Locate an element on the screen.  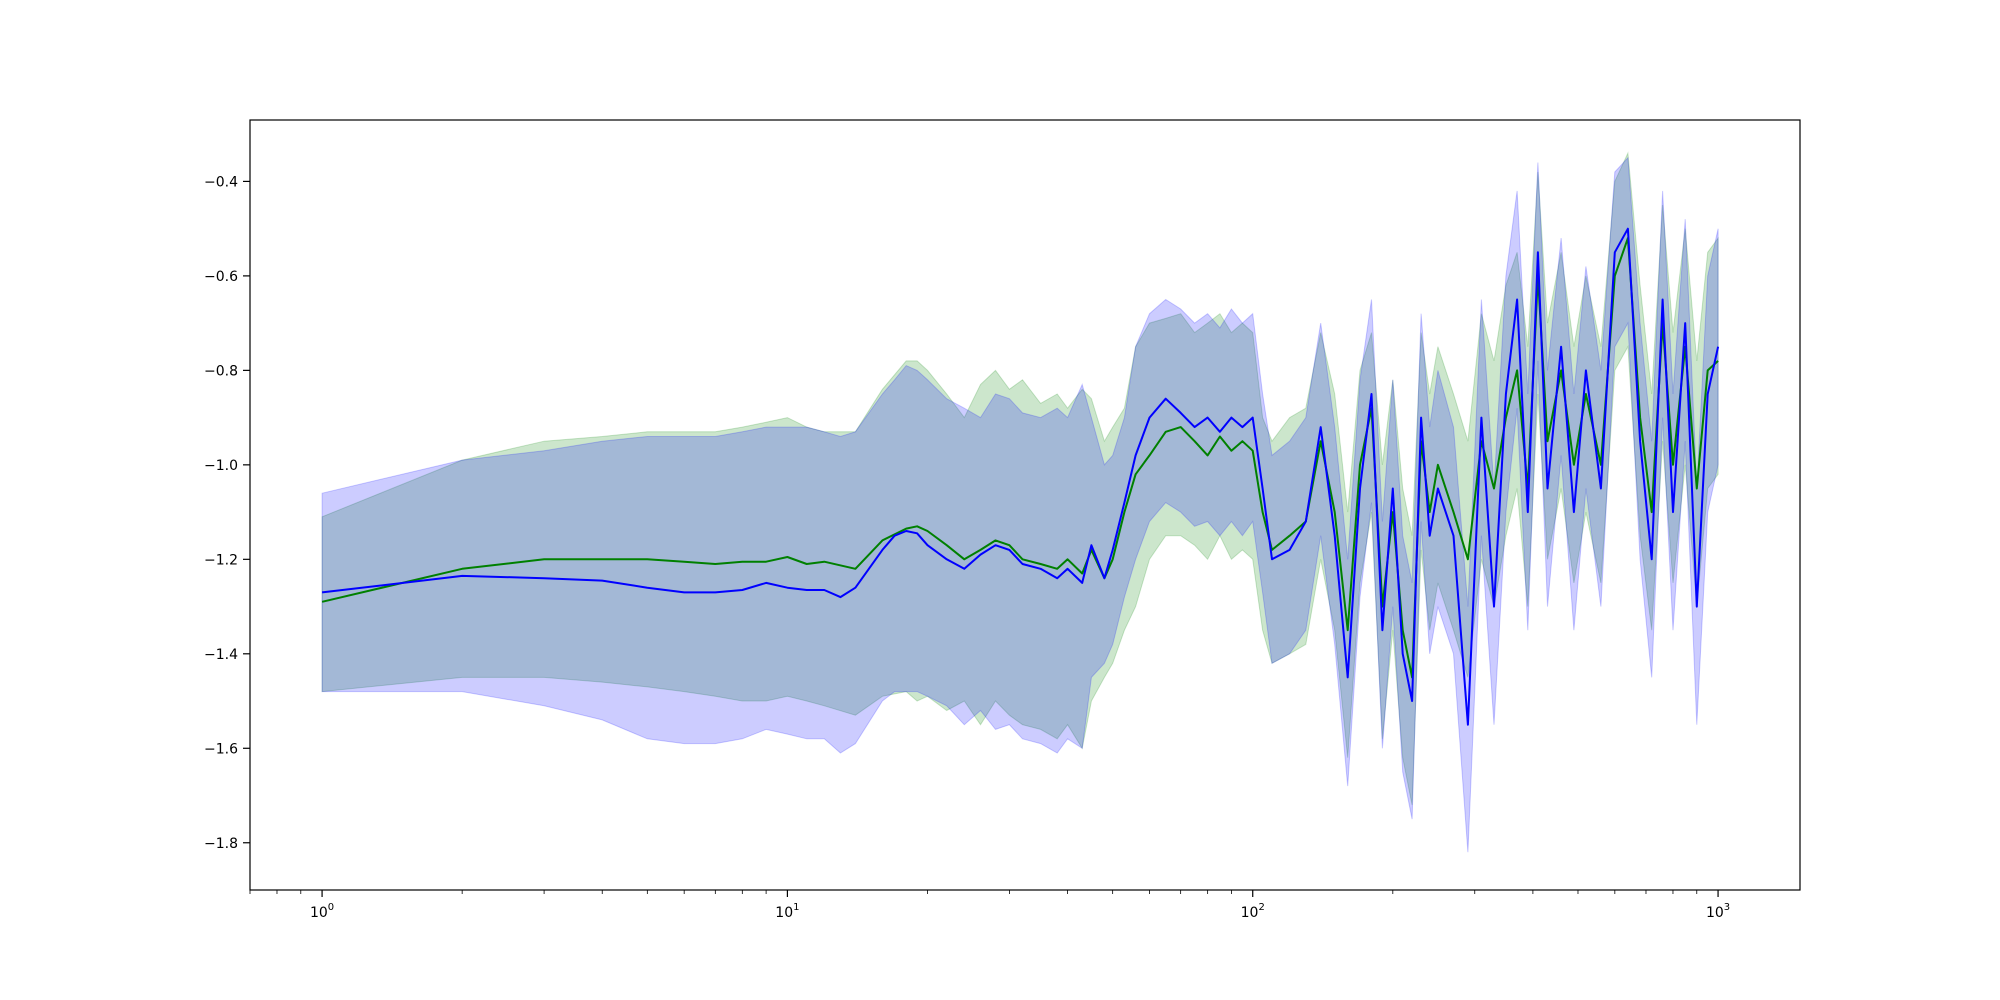
y-tick-label-5: −1.4 is located at coordinates (221, 655).